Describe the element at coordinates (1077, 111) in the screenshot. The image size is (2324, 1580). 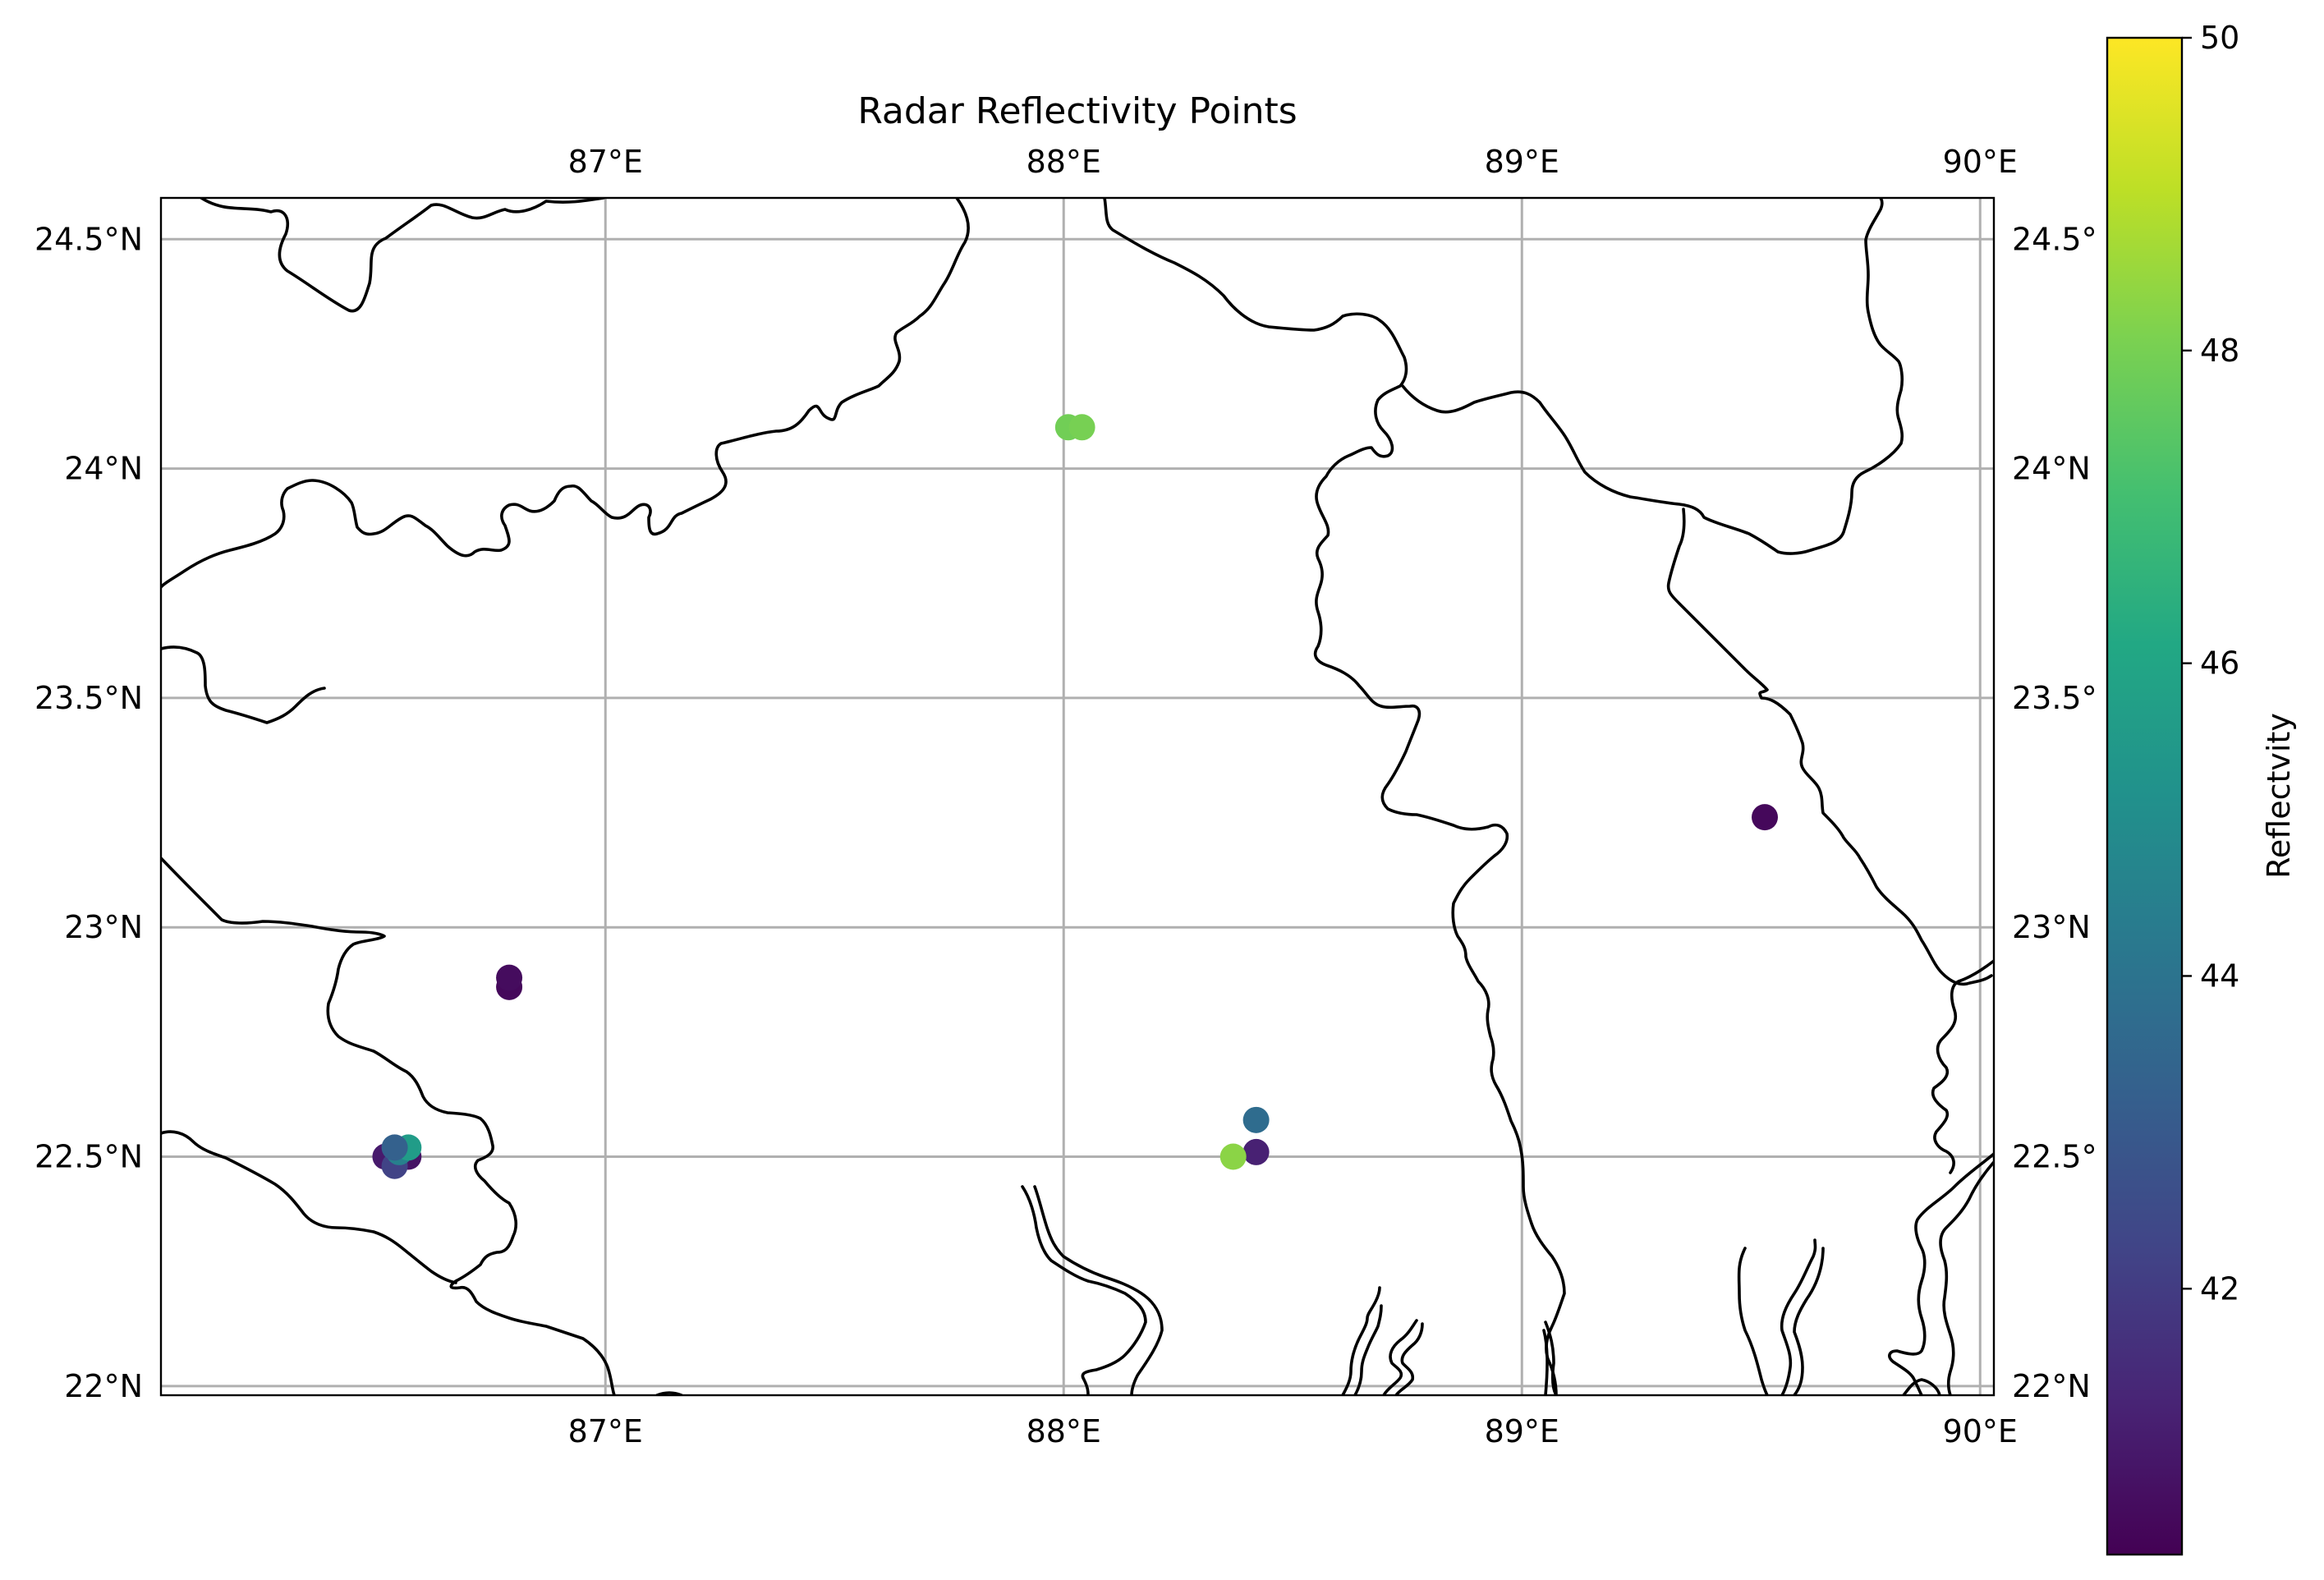
I see `chart-title: Radar Reflectivity Points` at that location.